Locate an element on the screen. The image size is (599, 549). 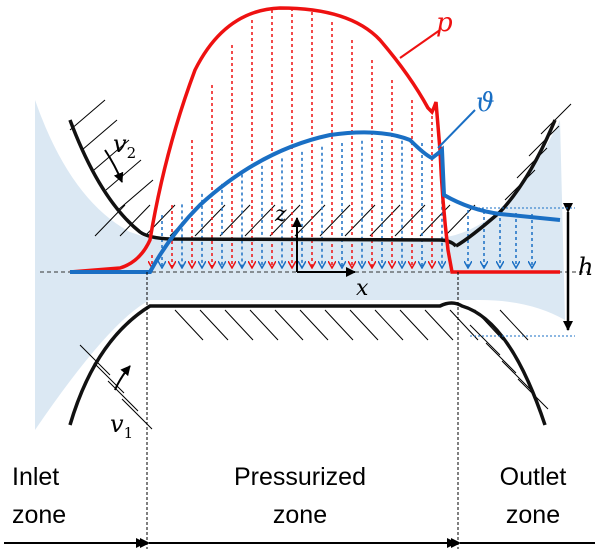
v1-label: v1 is located at coordinates (122, 426).